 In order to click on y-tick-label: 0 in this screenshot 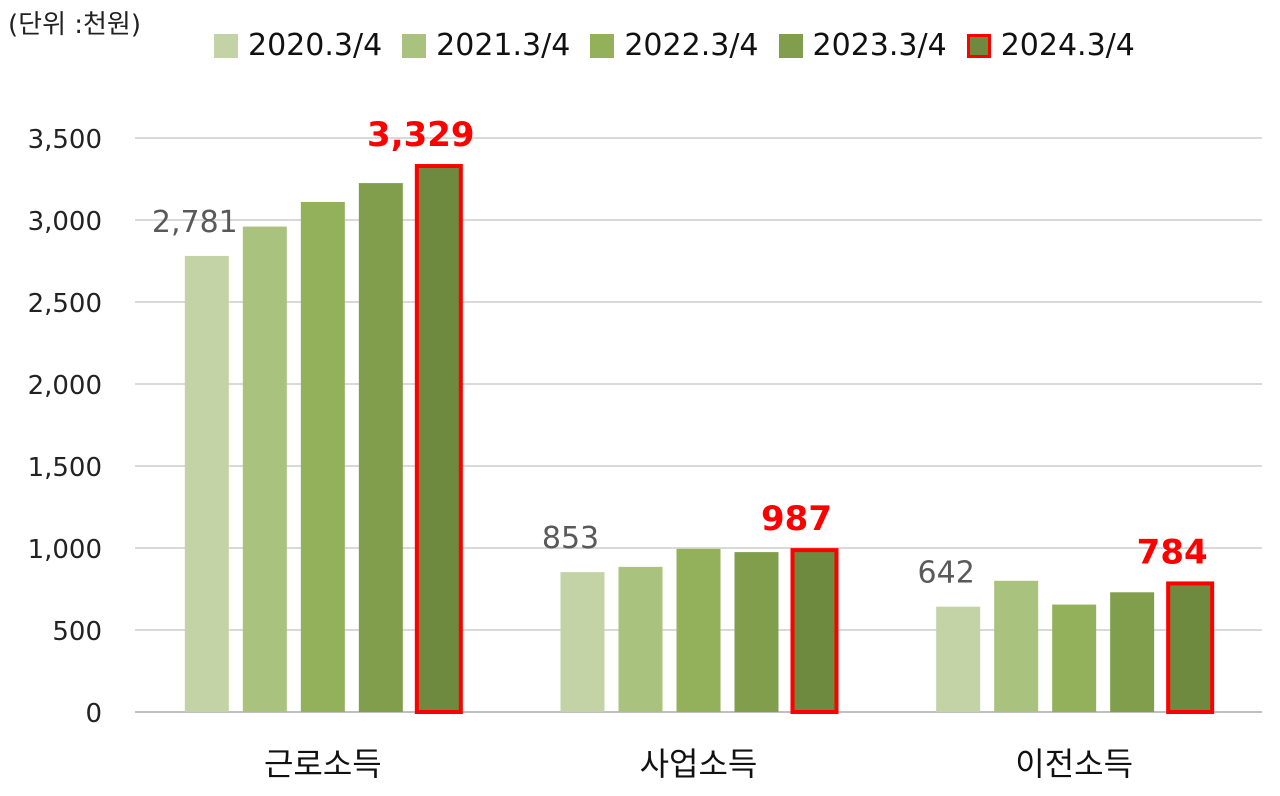, I will do `click(93, 714)`.